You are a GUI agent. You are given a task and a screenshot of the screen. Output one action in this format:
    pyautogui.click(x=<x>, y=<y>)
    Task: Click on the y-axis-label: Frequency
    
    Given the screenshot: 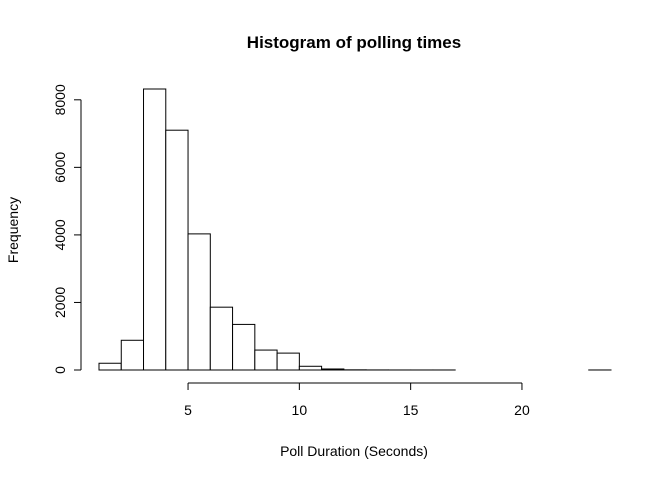 What is the action you would take?
    pyautogui.click(x=13, y=230)
    